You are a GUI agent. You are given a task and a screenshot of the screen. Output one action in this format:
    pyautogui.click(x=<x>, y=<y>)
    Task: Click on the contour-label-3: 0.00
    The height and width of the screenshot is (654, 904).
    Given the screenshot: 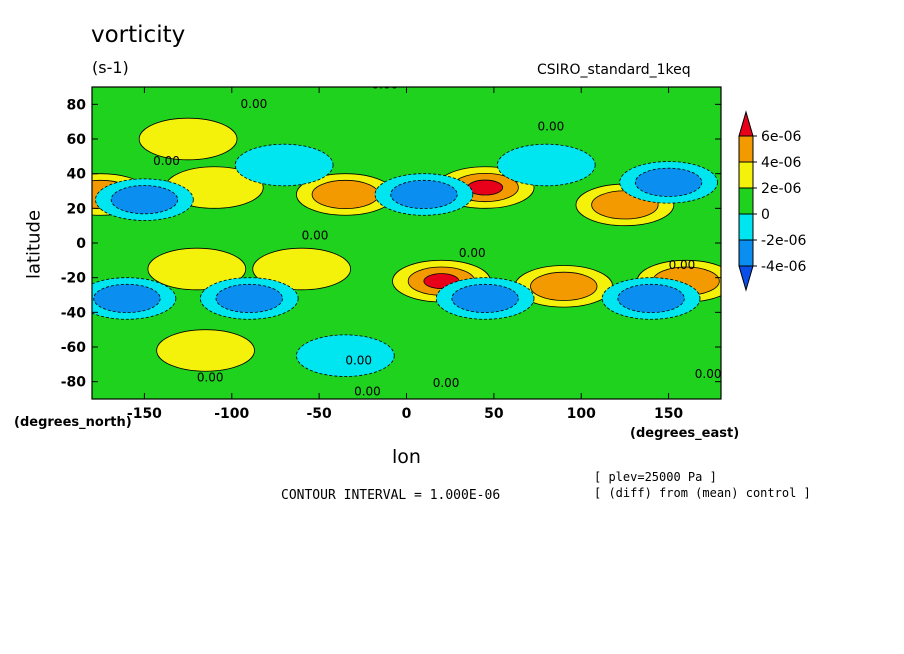 What is the action you would take?
    pyautogui.click(x=166, y=161)
    